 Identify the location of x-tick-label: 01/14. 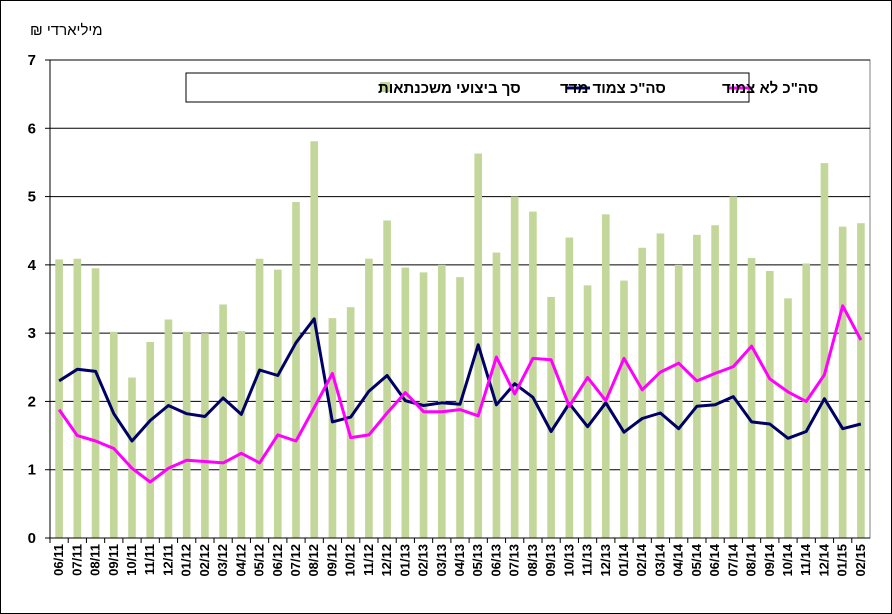
(623, 559).